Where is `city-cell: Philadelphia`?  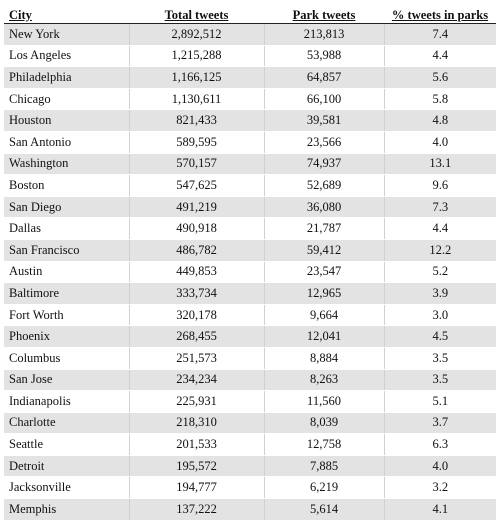
city-cell: Philadelphia is located at coordinates (66, 77).